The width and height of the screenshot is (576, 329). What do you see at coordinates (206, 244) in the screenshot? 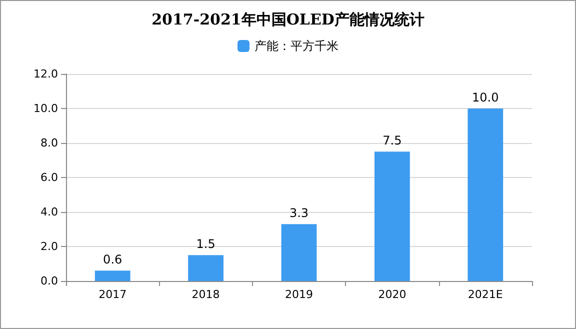
I see `data-label: 1.5` at bounding box center [206, 244].